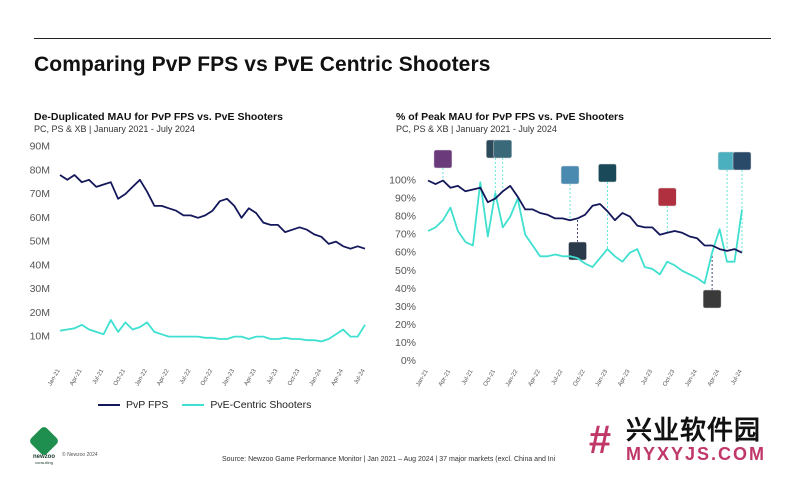 This screenshot has width=785, height=478. Describe the element at coordinates (405, 271) in the screenshot. I see `y-tick-label: 50%` at that location.